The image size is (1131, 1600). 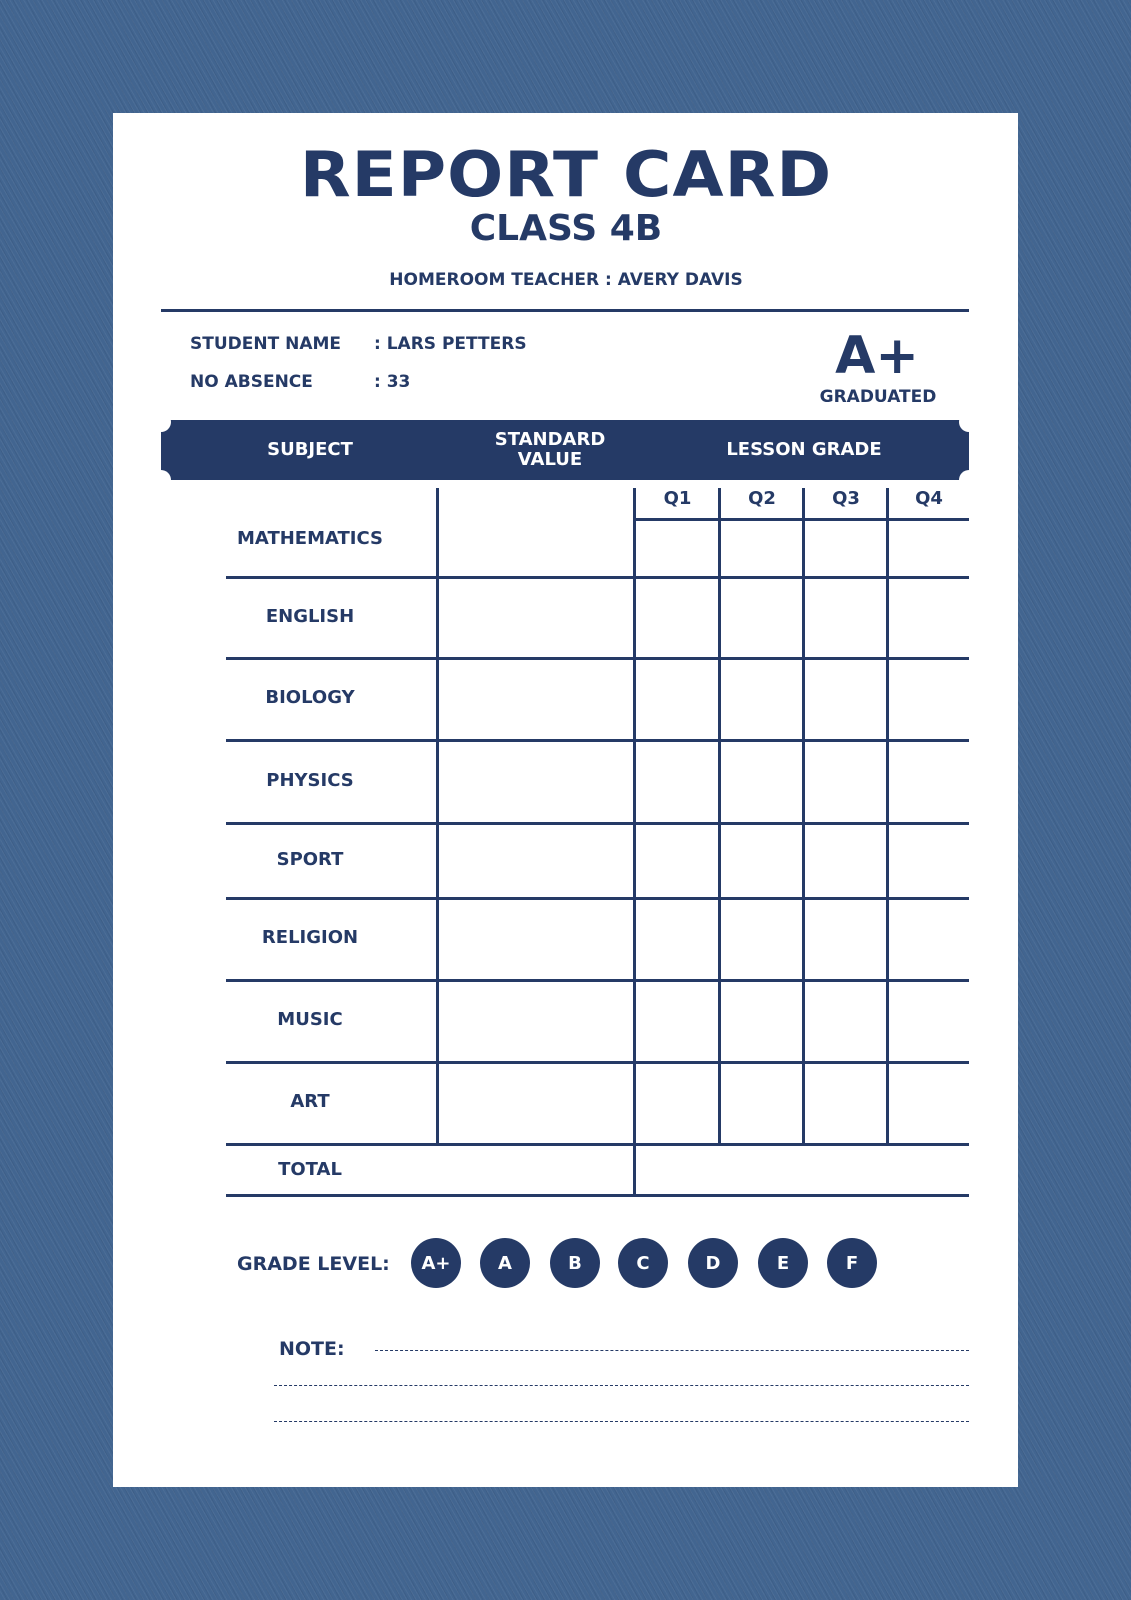 I want to click on grade-circle-a-plus: A+, so click(x=436, y=1263).